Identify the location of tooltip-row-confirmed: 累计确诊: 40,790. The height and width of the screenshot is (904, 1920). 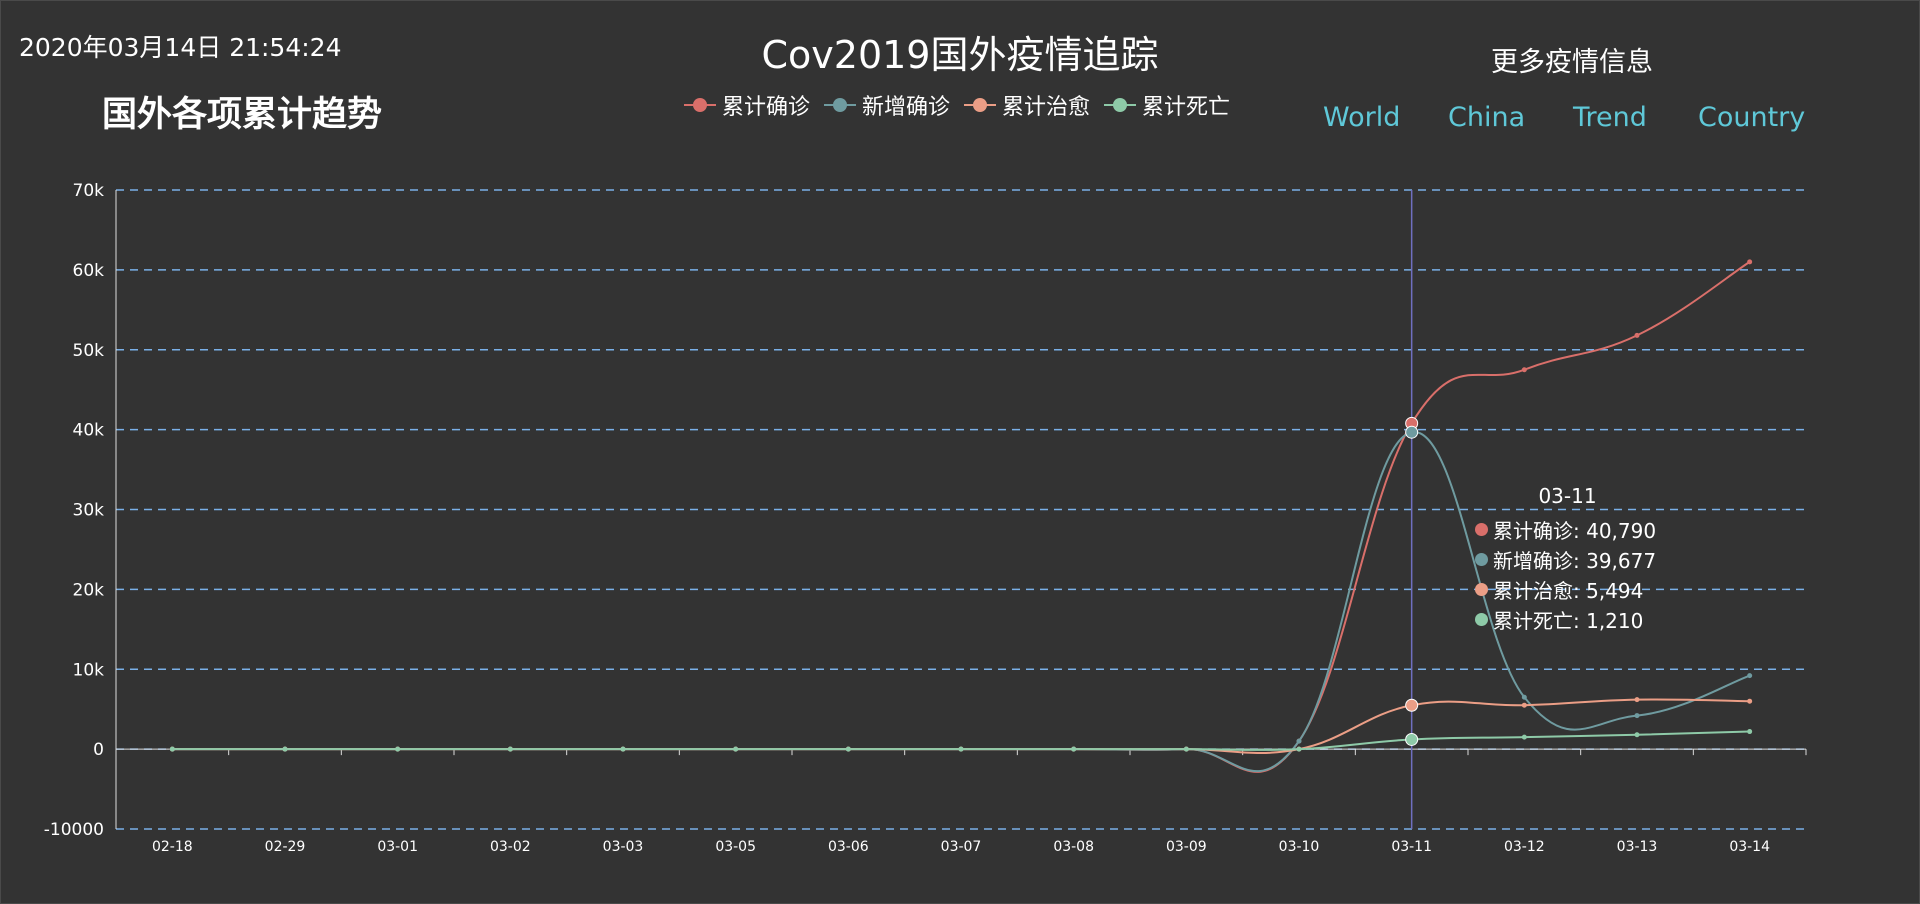
(1567, 529).